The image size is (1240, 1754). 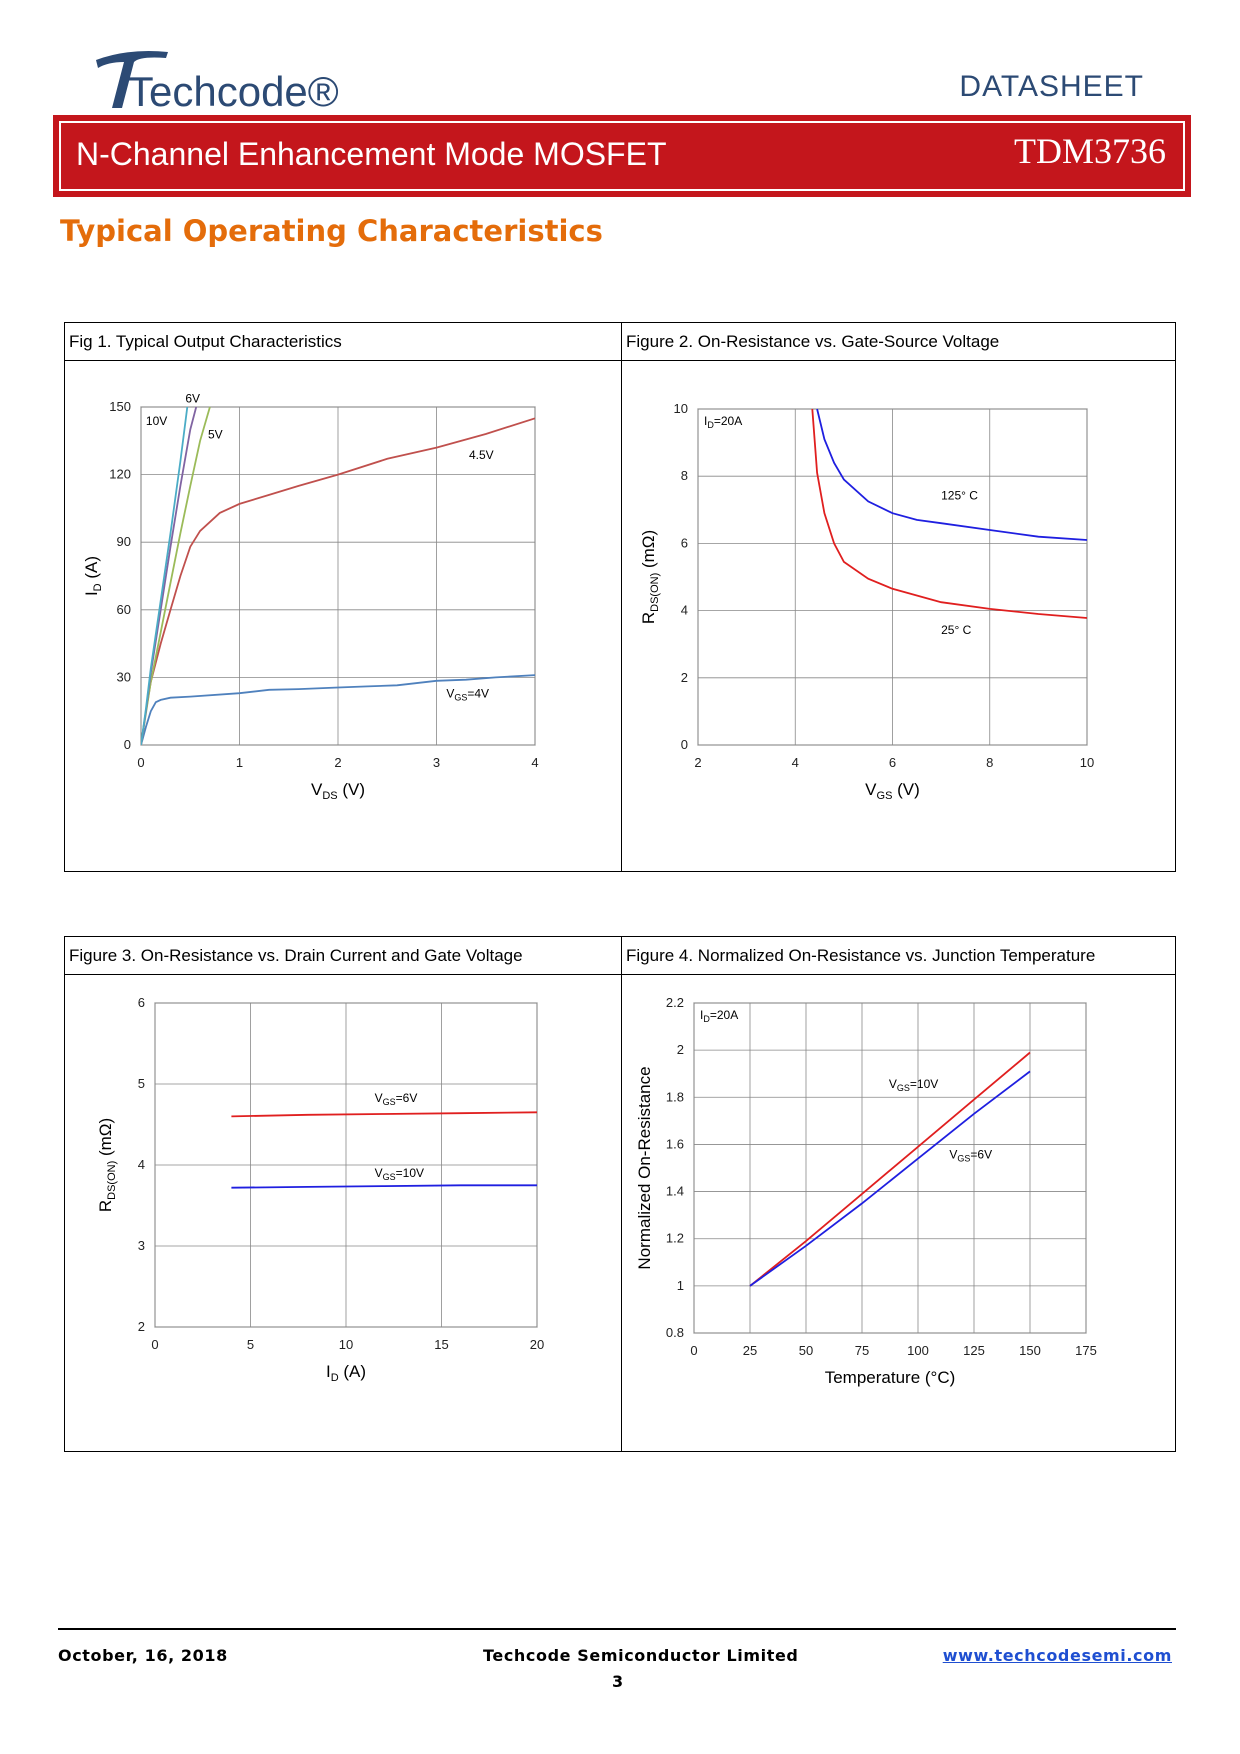 I want to click on x-tick-label: 1, so click(x=239, y=762).